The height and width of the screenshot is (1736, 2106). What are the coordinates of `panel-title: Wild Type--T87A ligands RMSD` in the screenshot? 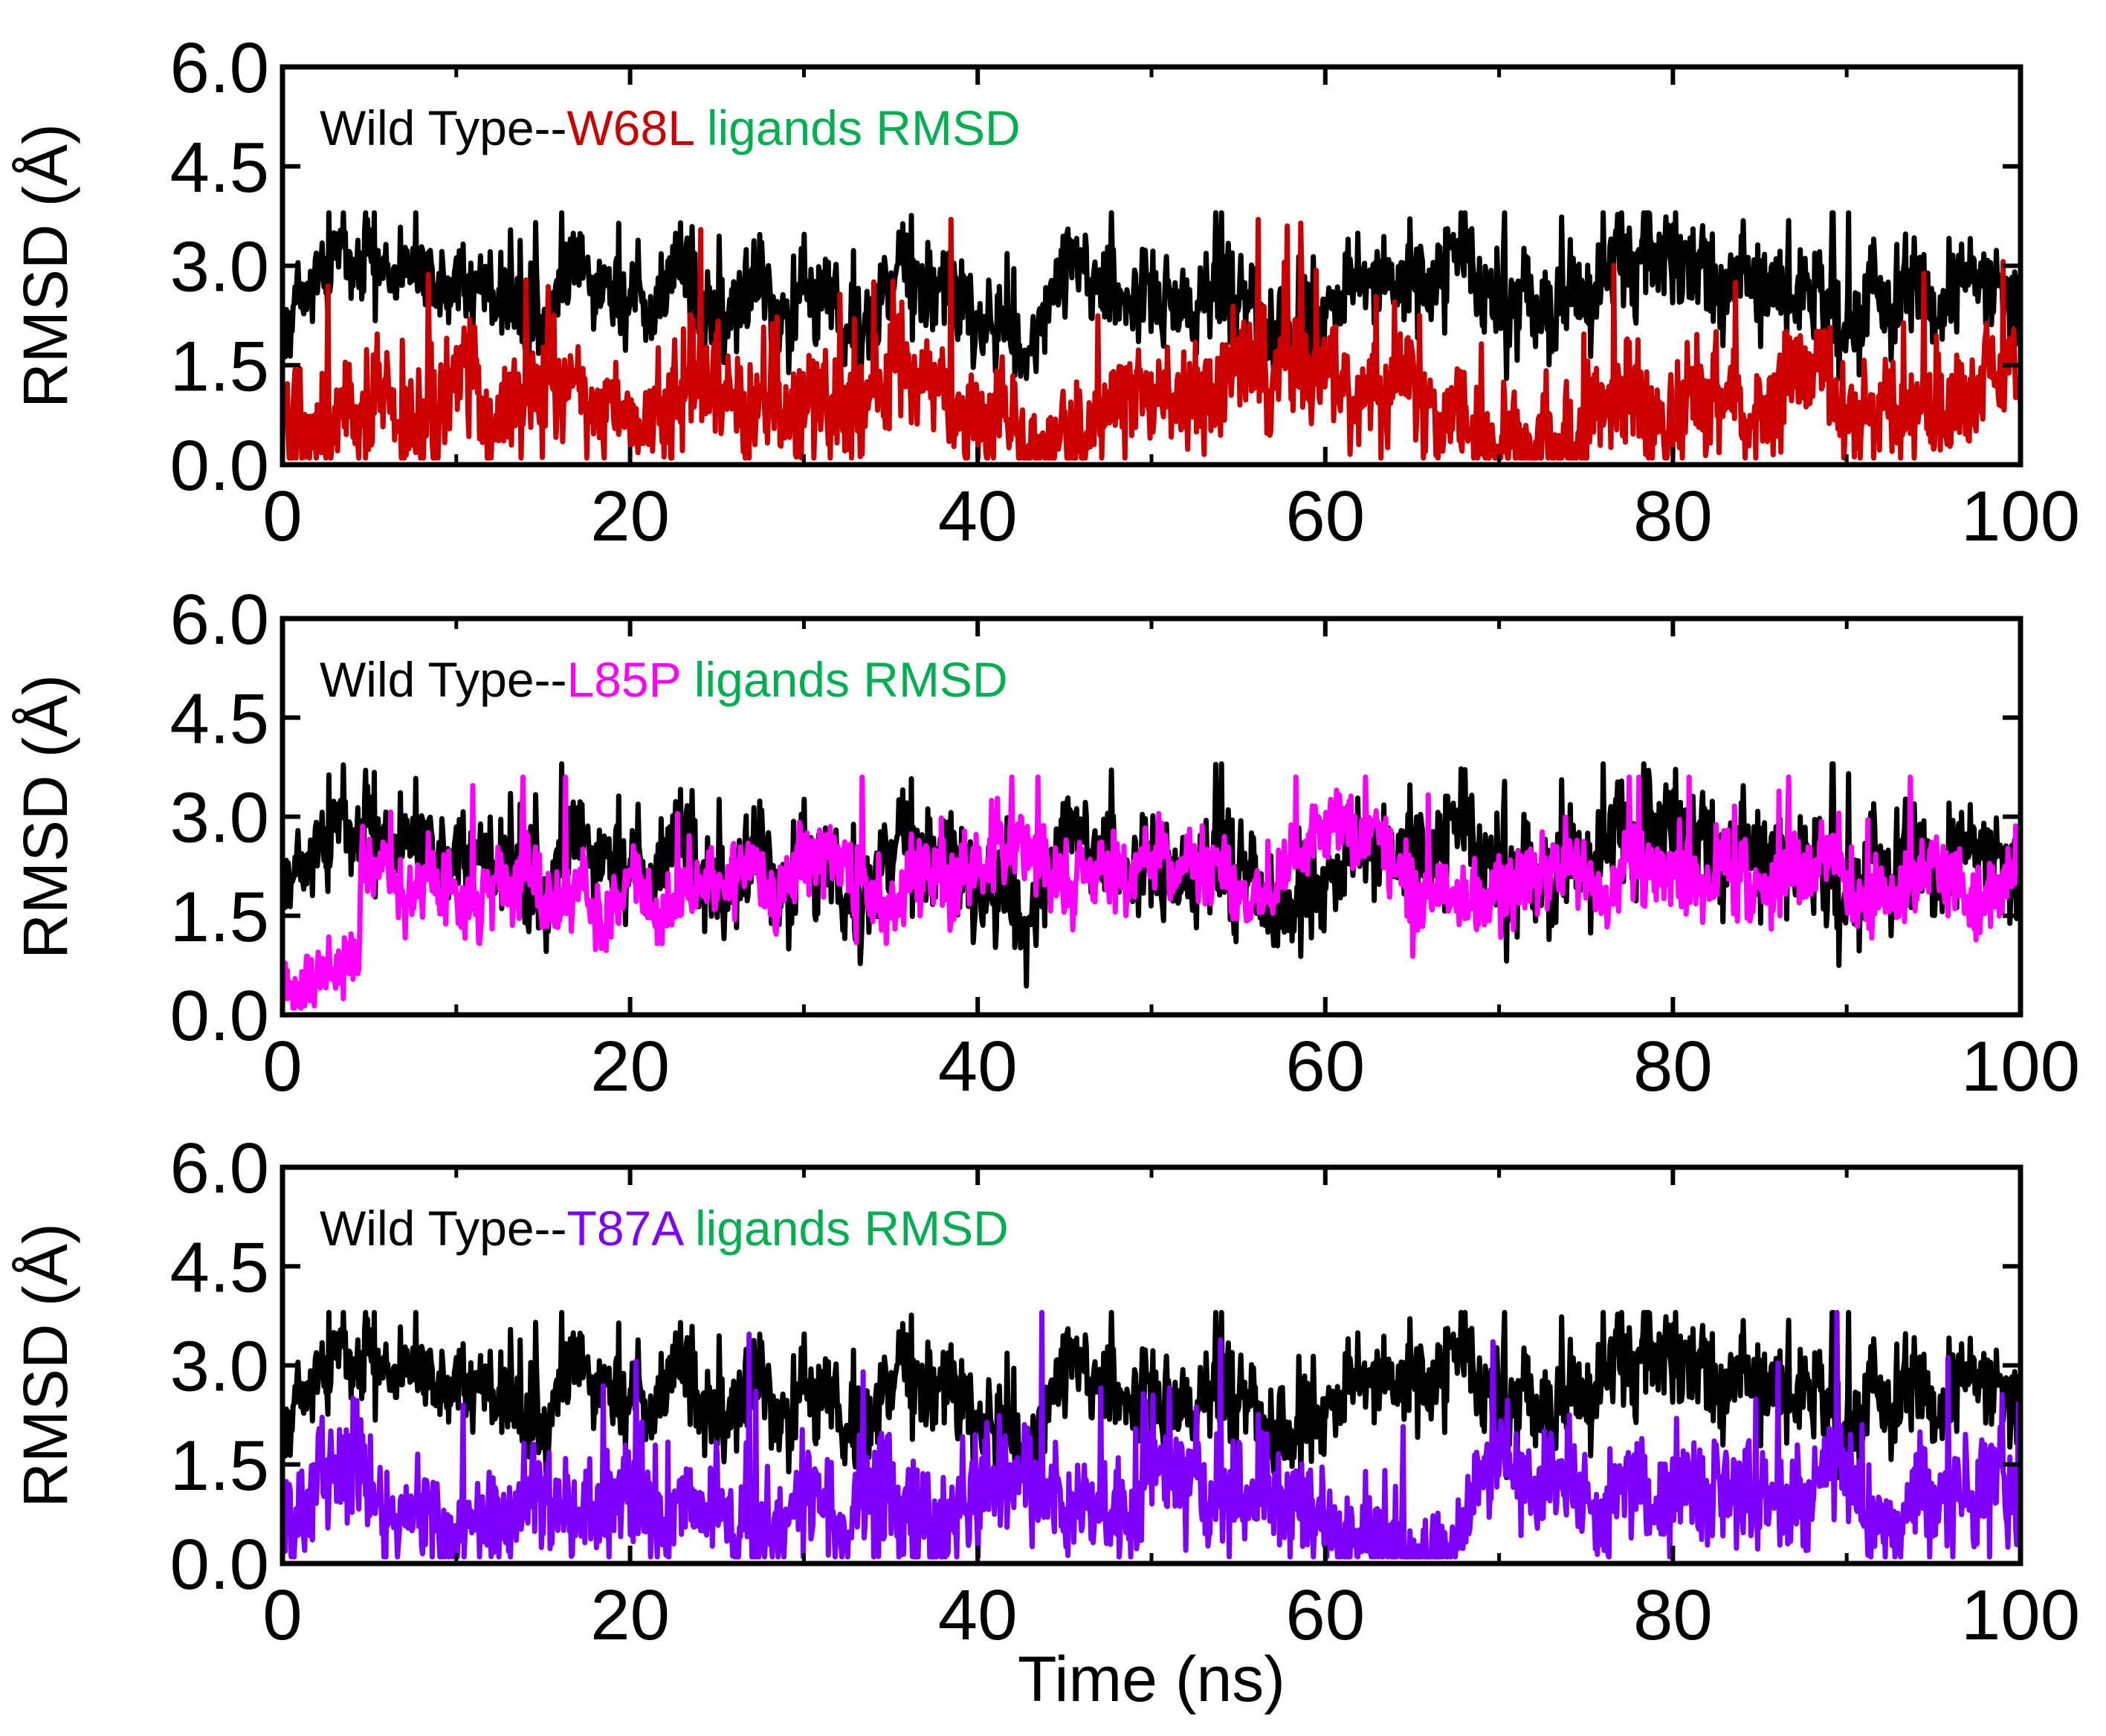 It's located at (664, 1228).